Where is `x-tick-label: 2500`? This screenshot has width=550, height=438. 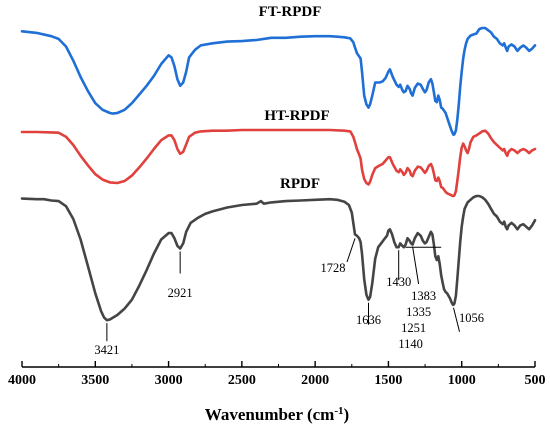
x-tick-label: 2500 is located at coordinates (242, 380).